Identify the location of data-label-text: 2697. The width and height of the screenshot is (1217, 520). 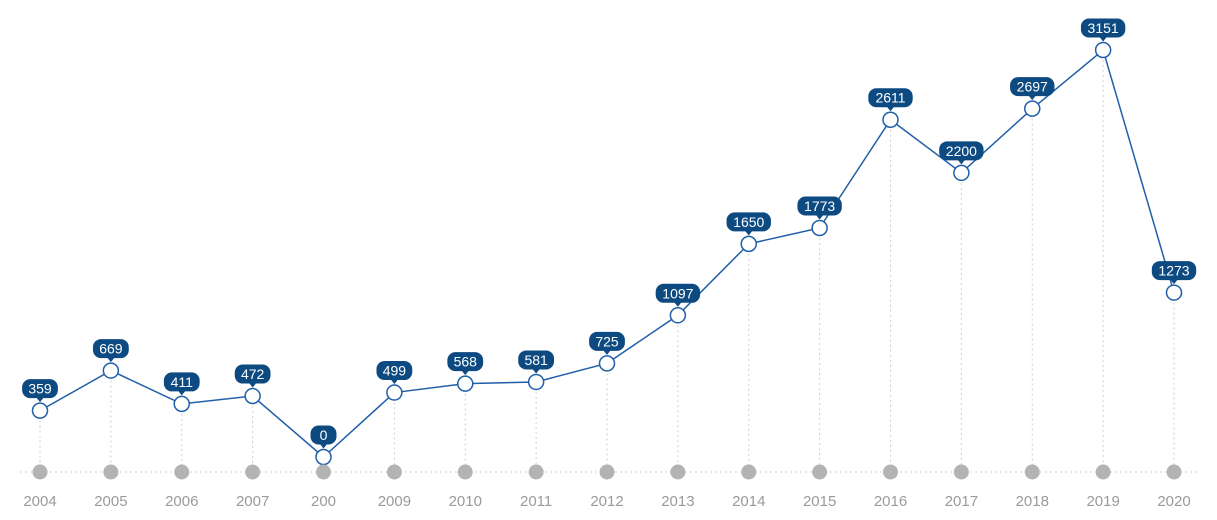
(1032, 87).